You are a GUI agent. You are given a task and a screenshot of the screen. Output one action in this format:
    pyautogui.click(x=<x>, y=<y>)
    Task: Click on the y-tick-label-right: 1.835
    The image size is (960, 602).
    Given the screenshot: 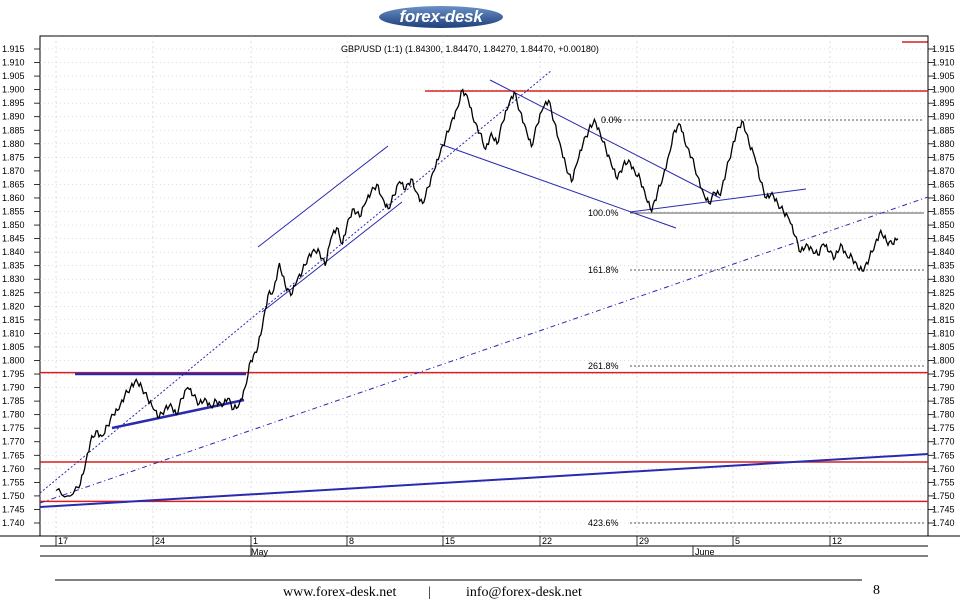 What is the action you would take?
    pyautogui.click(x=943, y=266)
    